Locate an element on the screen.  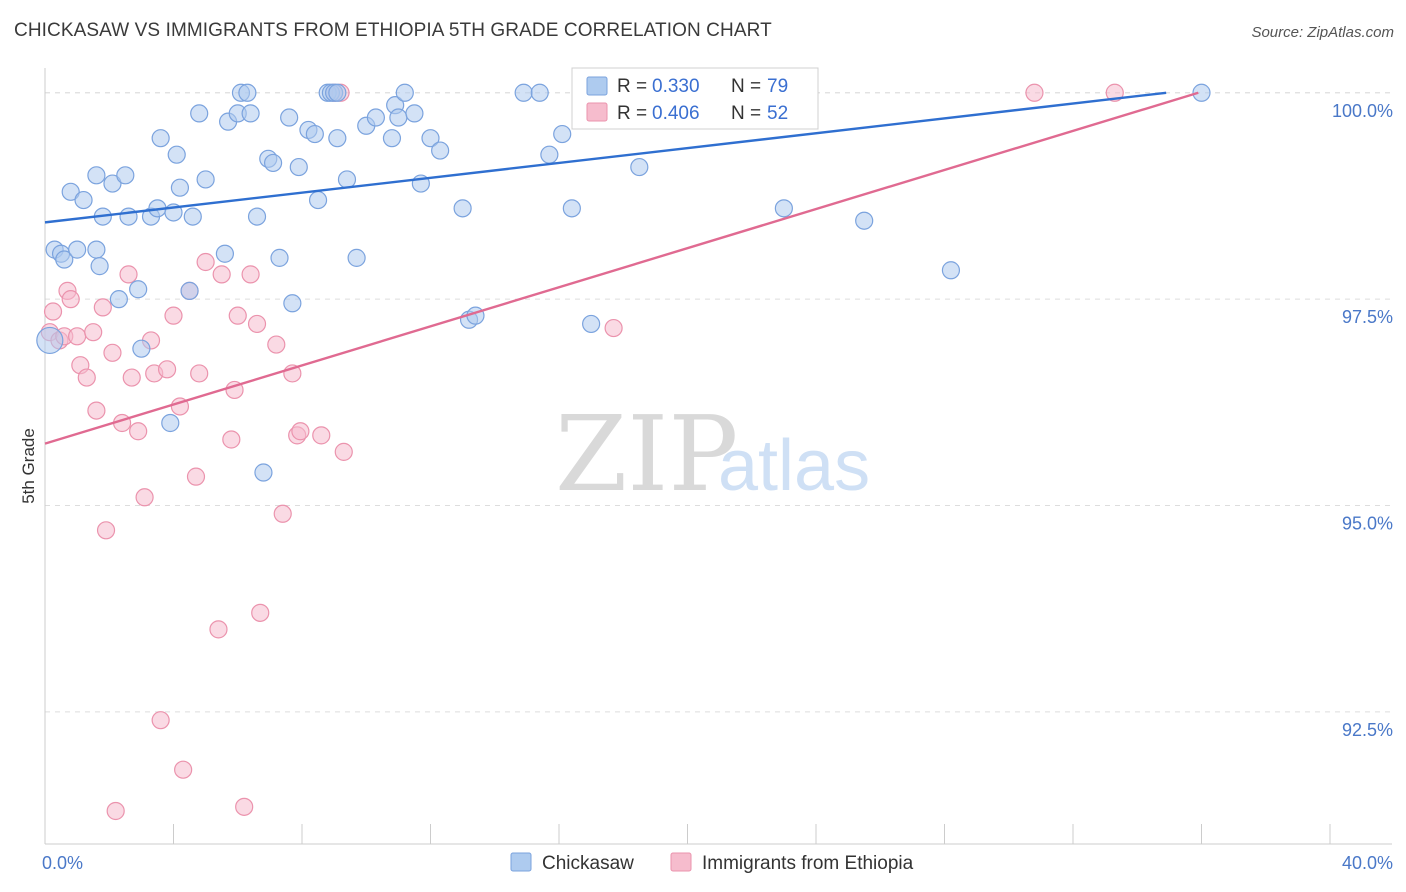
bottom-legend-swatch-chickasaw is located at coordinates (521, 862).